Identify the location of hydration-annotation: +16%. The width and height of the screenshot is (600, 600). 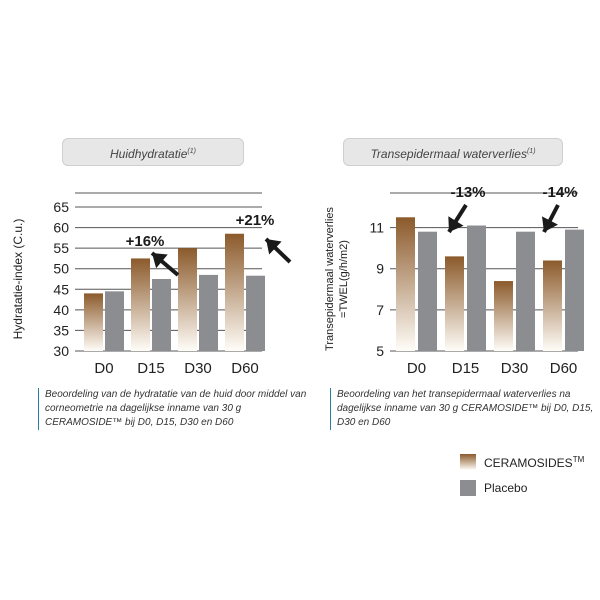
(145, 241).